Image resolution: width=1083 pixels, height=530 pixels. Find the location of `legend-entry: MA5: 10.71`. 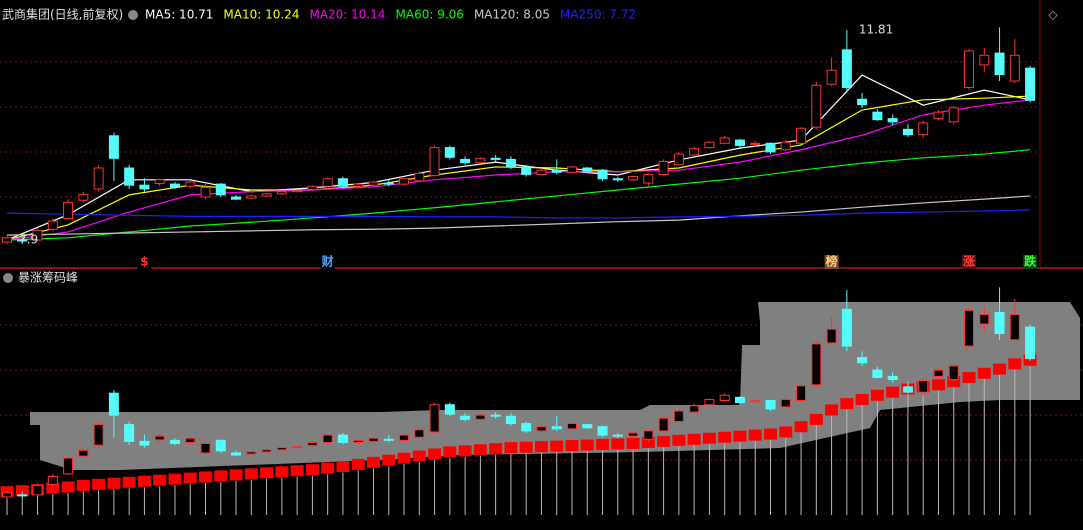

legend-entry: MA5: 10.71 is located at coordinates (179, 15).